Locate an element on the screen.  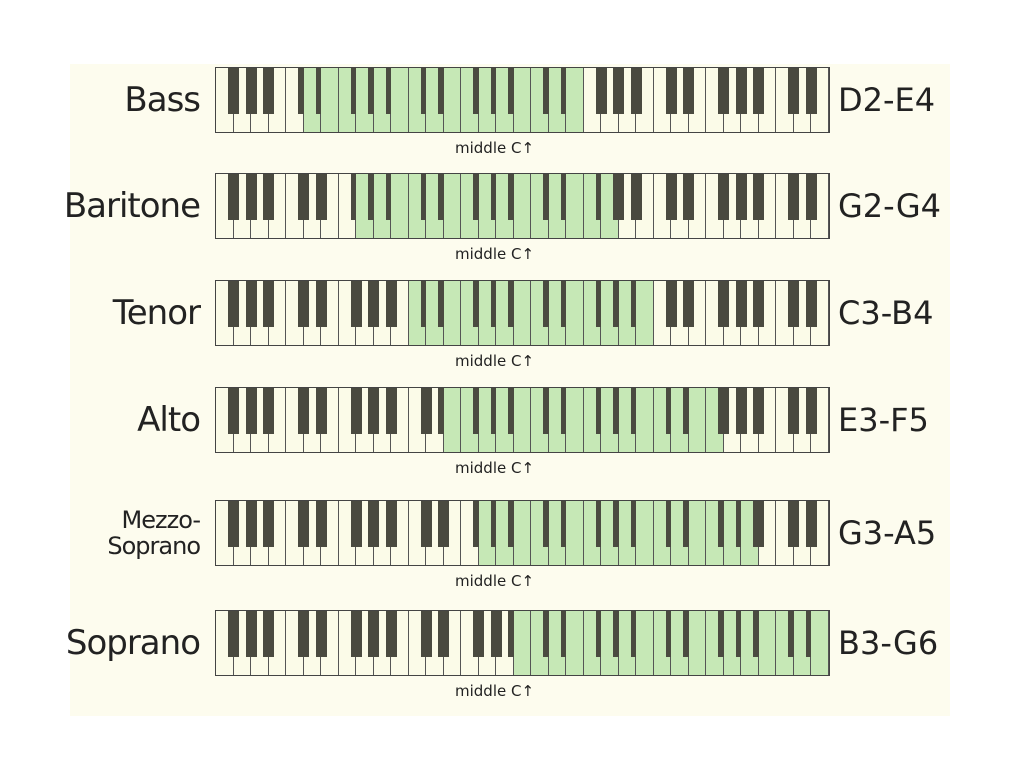
range-label: E3-F5 is located at coordinates (883, 420).